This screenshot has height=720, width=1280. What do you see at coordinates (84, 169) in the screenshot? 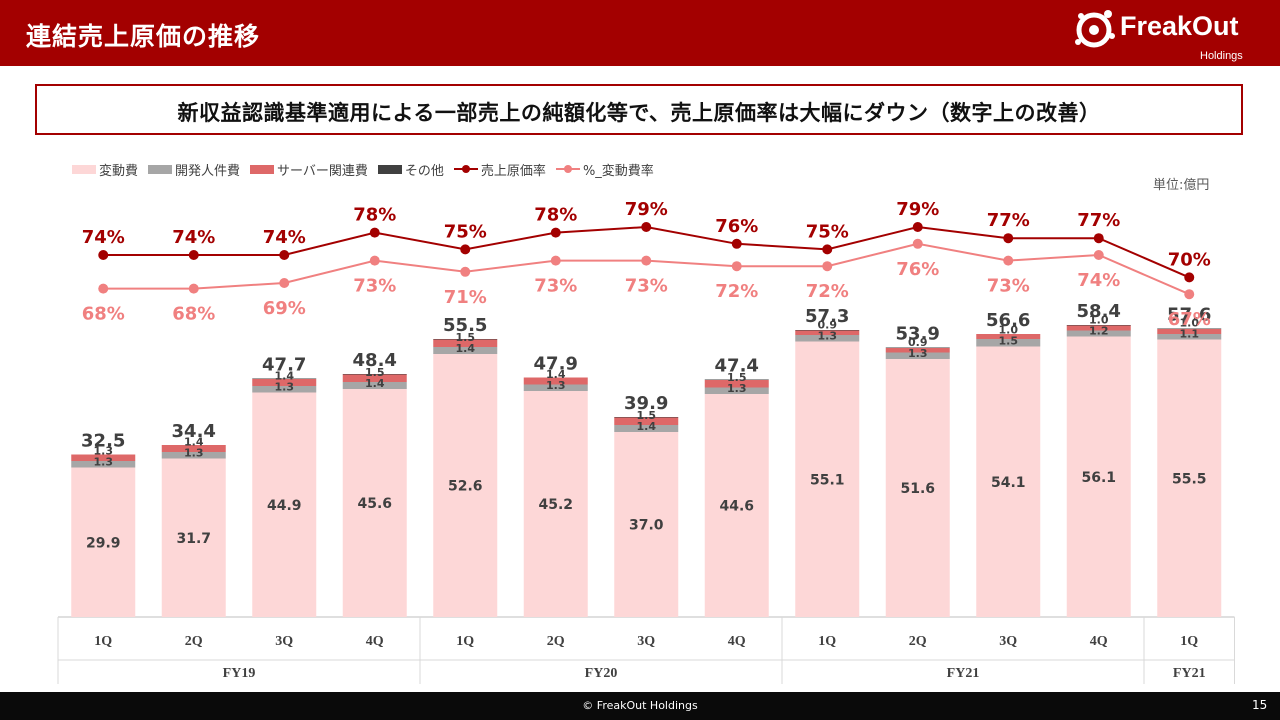
I see `legend-swatch-variable` at bounding box center [84, 169].